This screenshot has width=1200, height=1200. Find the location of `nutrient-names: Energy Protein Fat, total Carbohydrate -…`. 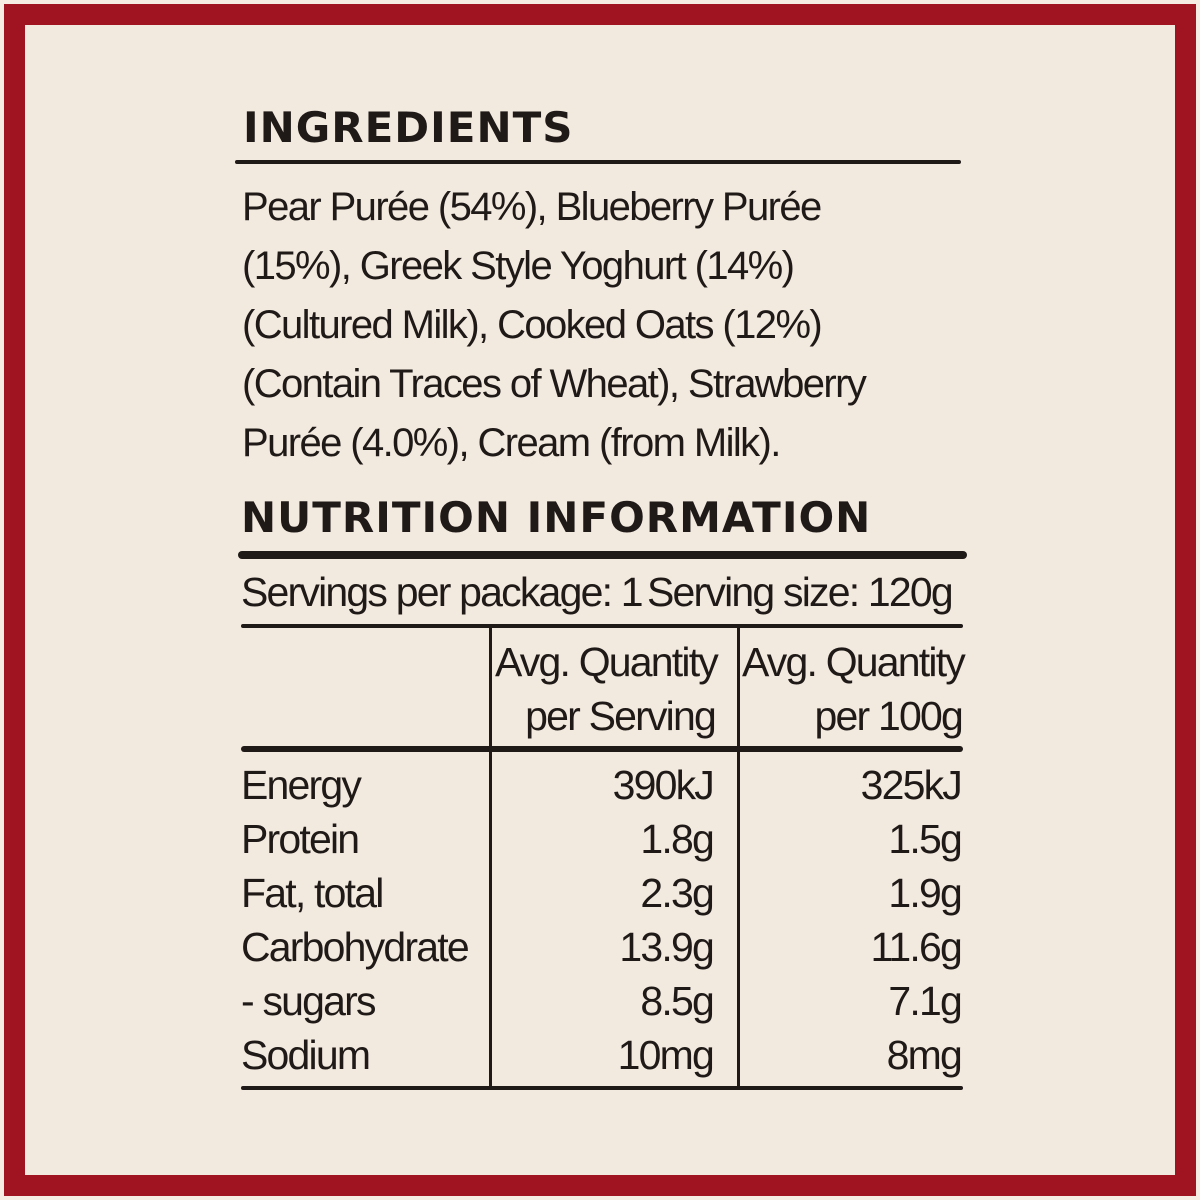

nutrient-names: Energy Protein Fat, total Carbohydrate -… is located at coordinates (355, 920).